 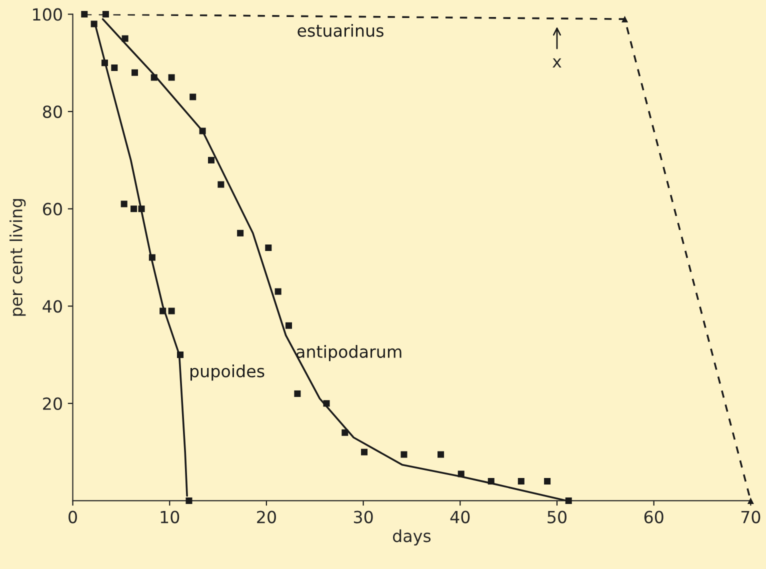 I want to click on y-tick-label: 20, so click(x=52, y=403).